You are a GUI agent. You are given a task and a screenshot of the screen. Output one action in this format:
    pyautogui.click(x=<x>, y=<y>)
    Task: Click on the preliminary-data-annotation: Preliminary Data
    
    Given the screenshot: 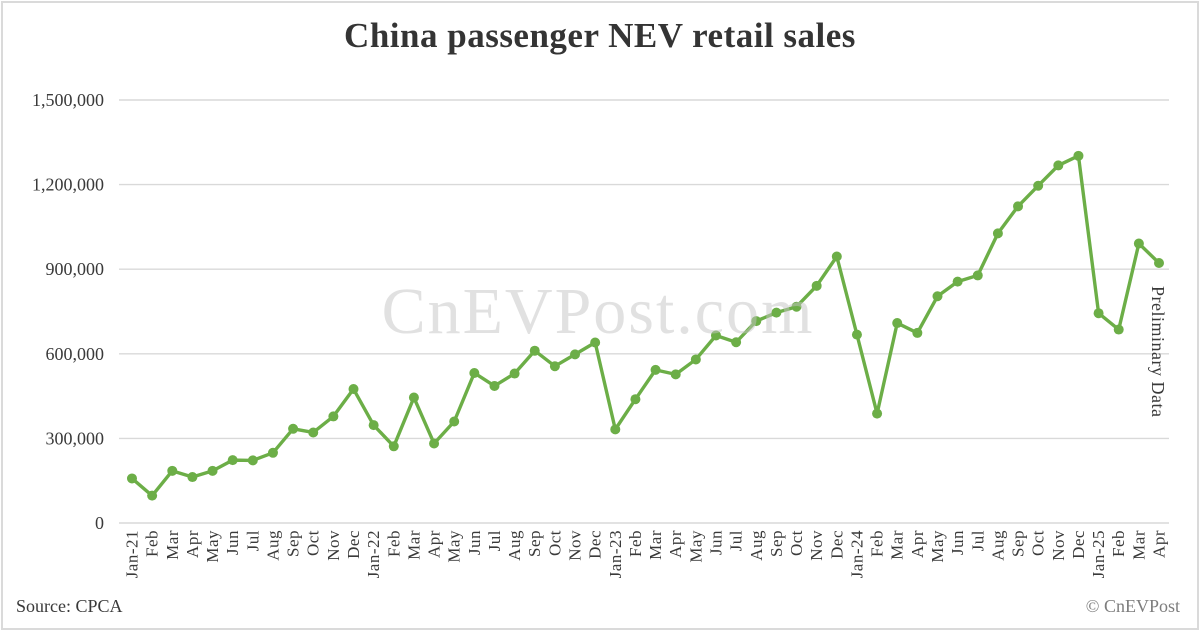 What is the action you would take?
    pyautogui.click(x=1158, y=351)
    